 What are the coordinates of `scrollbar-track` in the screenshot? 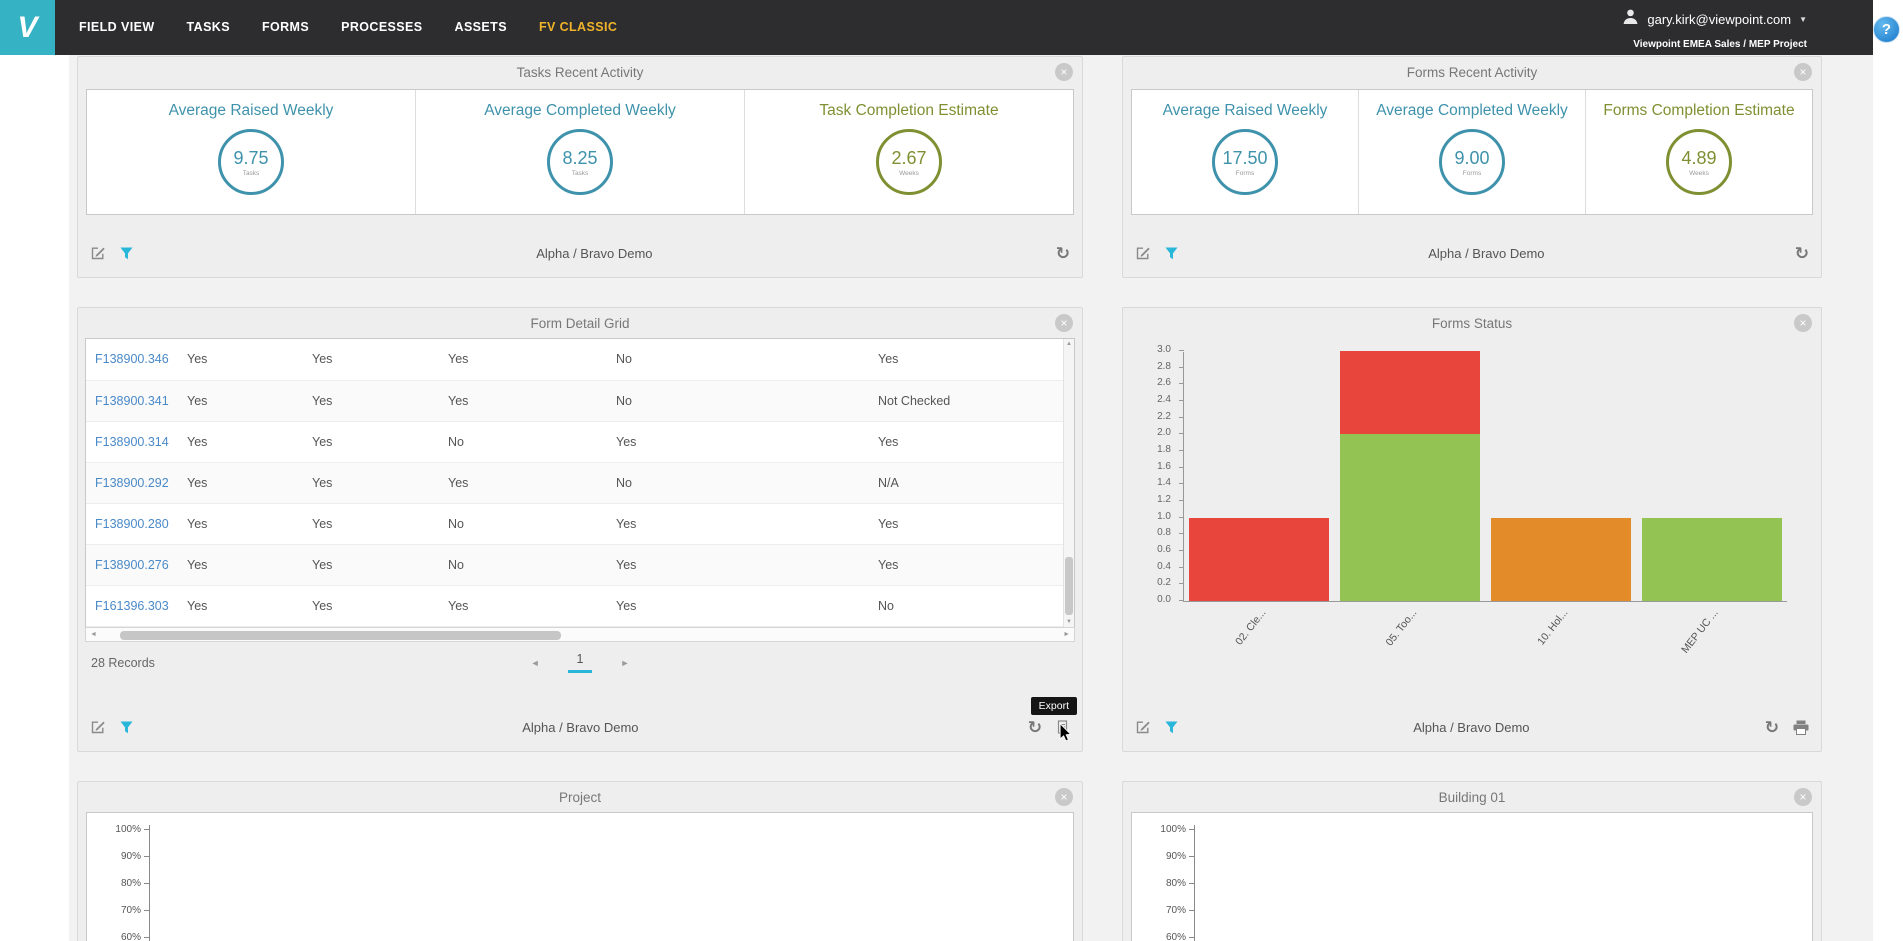 It's located at (580, 634).